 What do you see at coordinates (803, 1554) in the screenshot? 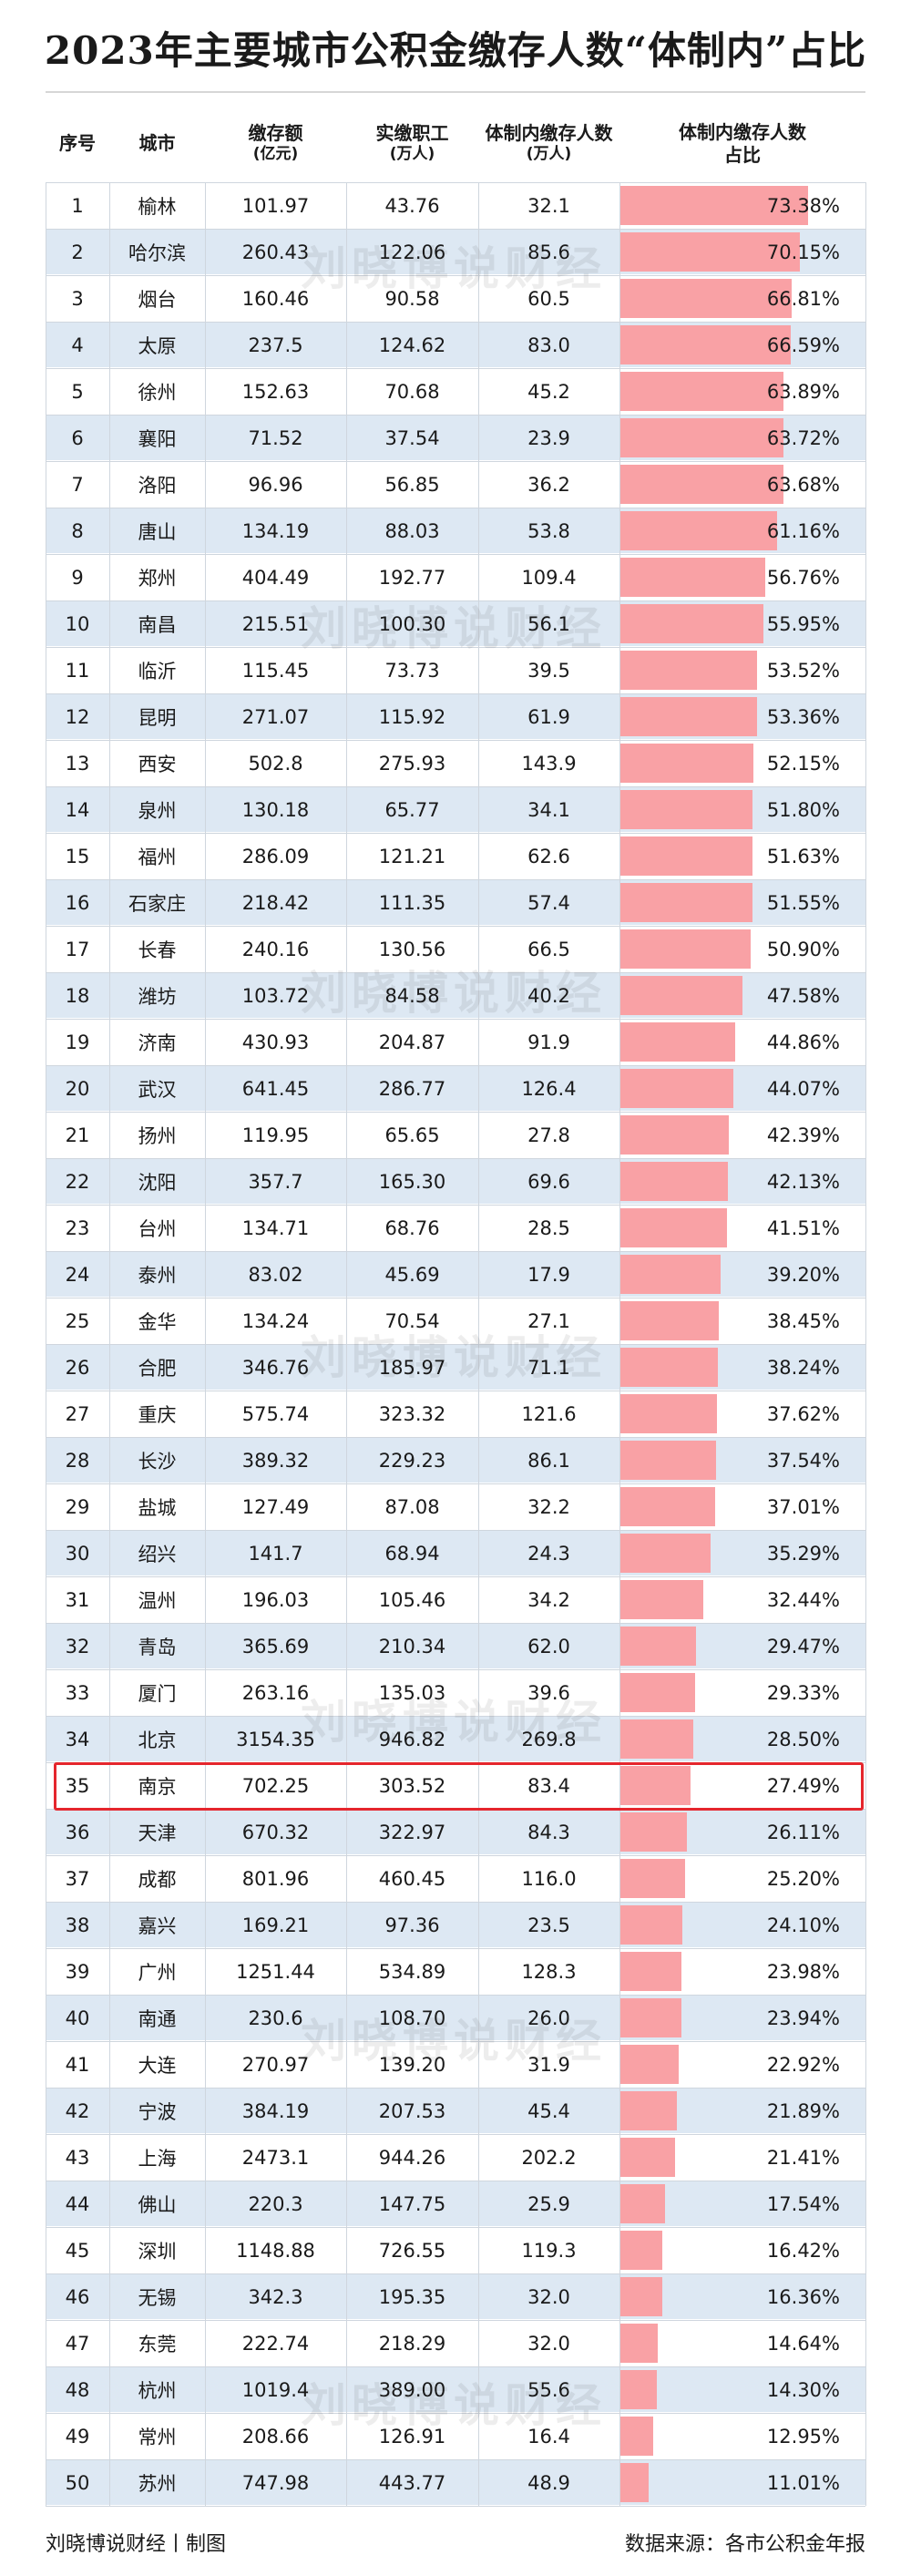
I see `pct-label: 35.29%` at bounding box center [803, 1554].